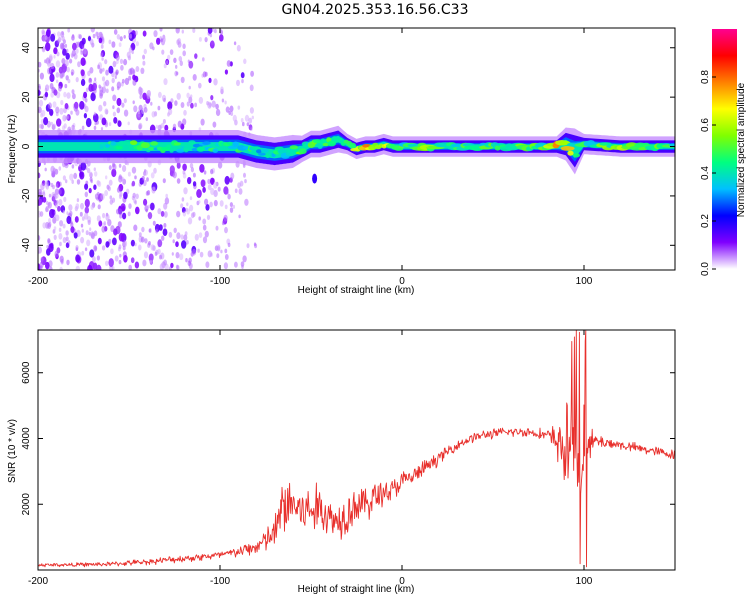 Image resolution: width=750 pixels, height=600 pixels. I want to click on x-tick-label: 100, so click(584, 281).